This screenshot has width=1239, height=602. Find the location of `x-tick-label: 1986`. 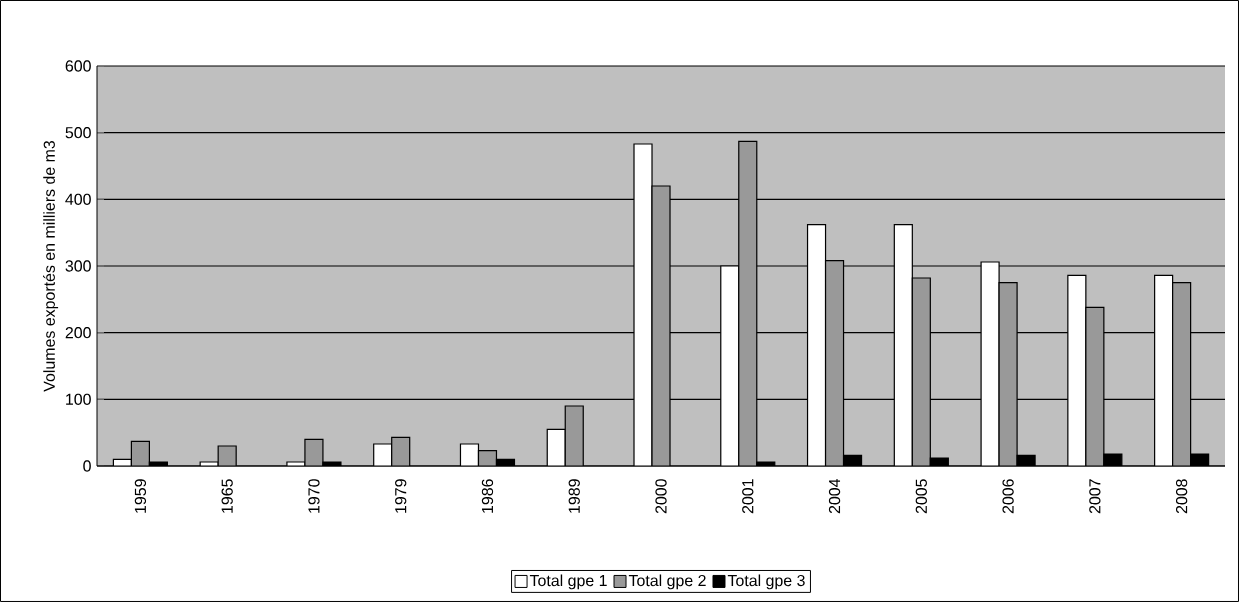

x-tick-label: 1986 is located at coordinates (487, 496).